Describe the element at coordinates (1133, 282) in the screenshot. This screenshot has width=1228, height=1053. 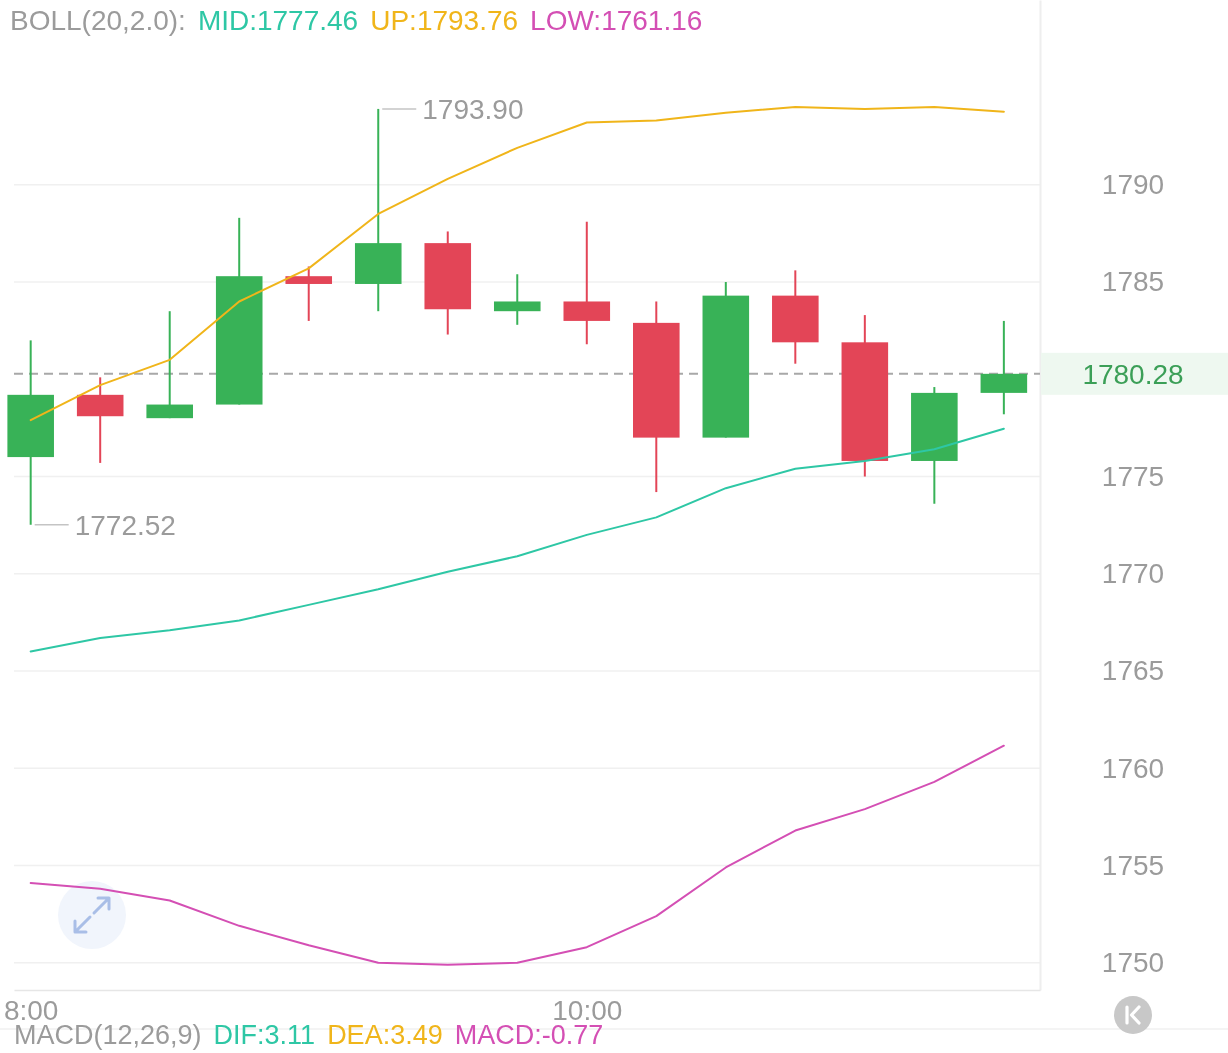
I see `y-tick-label: 1785` at that location.